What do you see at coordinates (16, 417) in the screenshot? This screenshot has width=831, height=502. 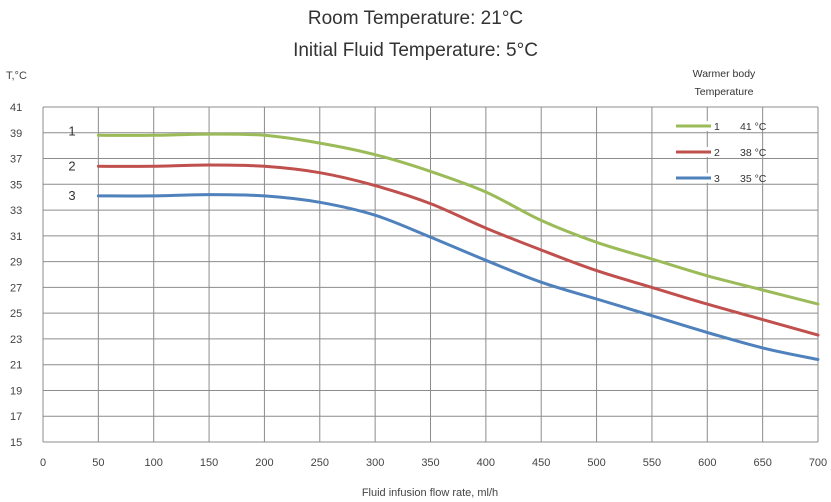 I see `y-tick-label: 17` at bounding box center [16, 417].